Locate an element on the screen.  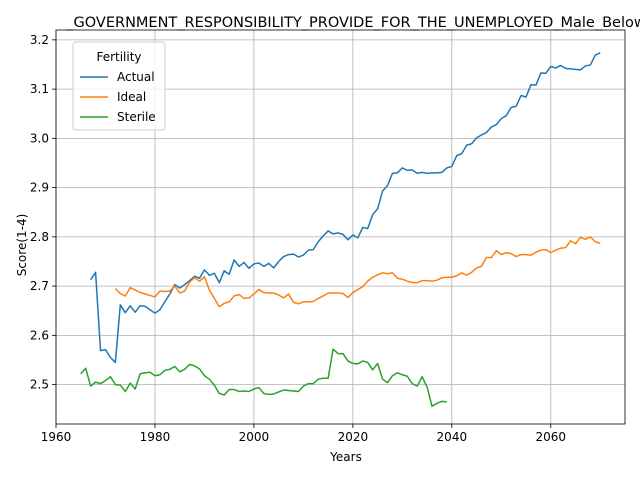
legend-label-sterile: Sterile is located at coordinates (136, 117).